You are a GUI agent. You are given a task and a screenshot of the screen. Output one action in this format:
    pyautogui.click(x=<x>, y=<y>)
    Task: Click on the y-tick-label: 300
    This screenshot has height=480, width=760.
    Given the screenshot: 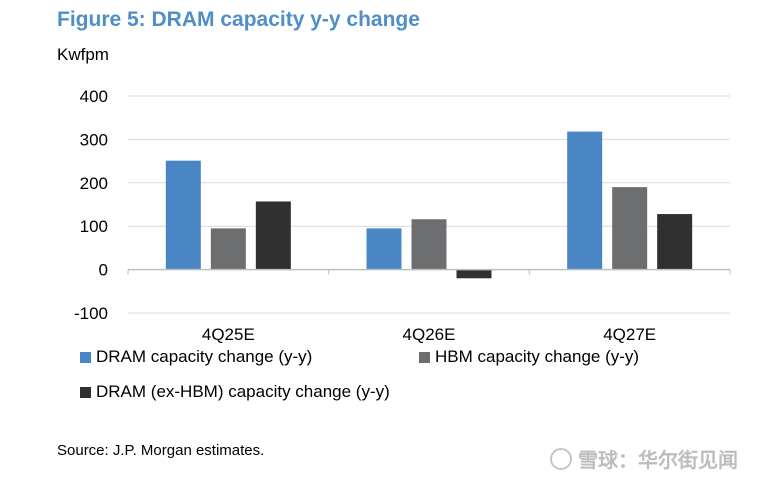 What is the action you would take?
    pyautogui.click(x=94, y=139)
    